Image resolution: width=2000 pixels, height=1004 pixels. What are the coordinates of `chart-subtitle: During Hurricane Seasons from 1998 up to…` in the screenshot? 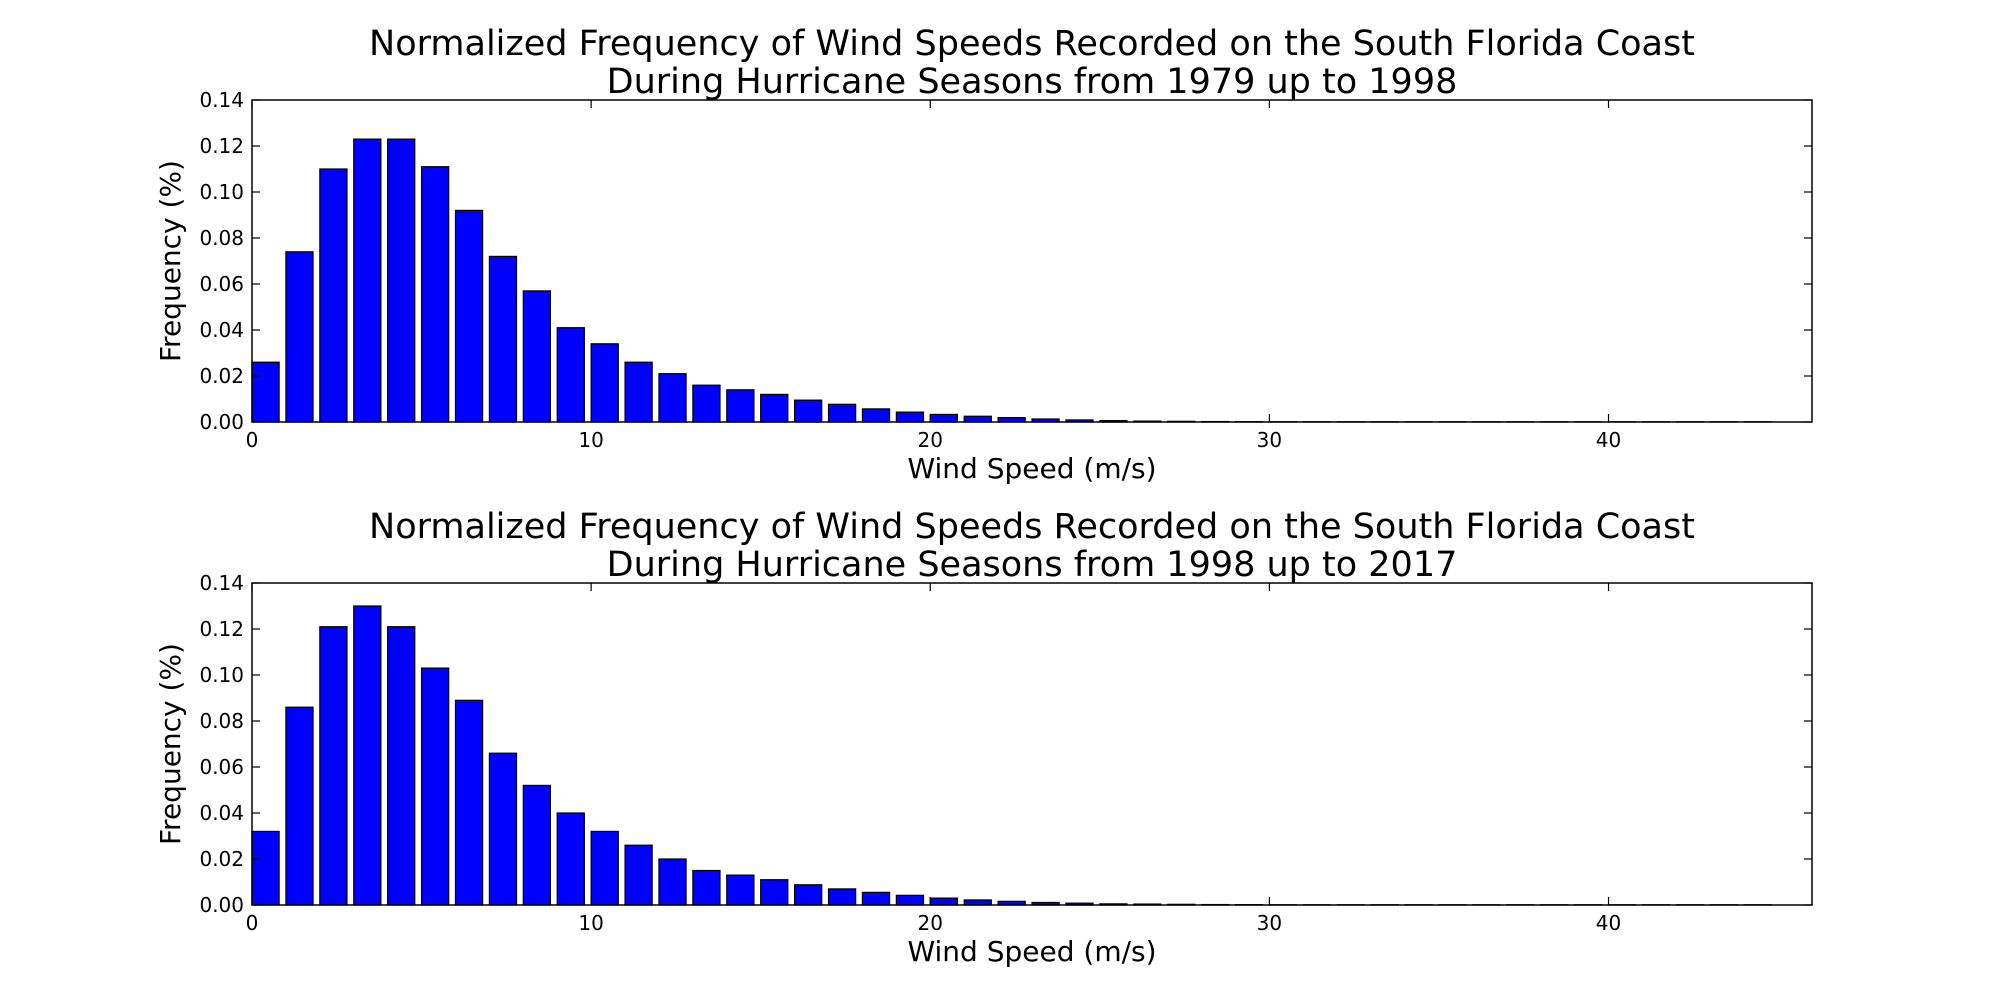 It's located at (1032, 565).